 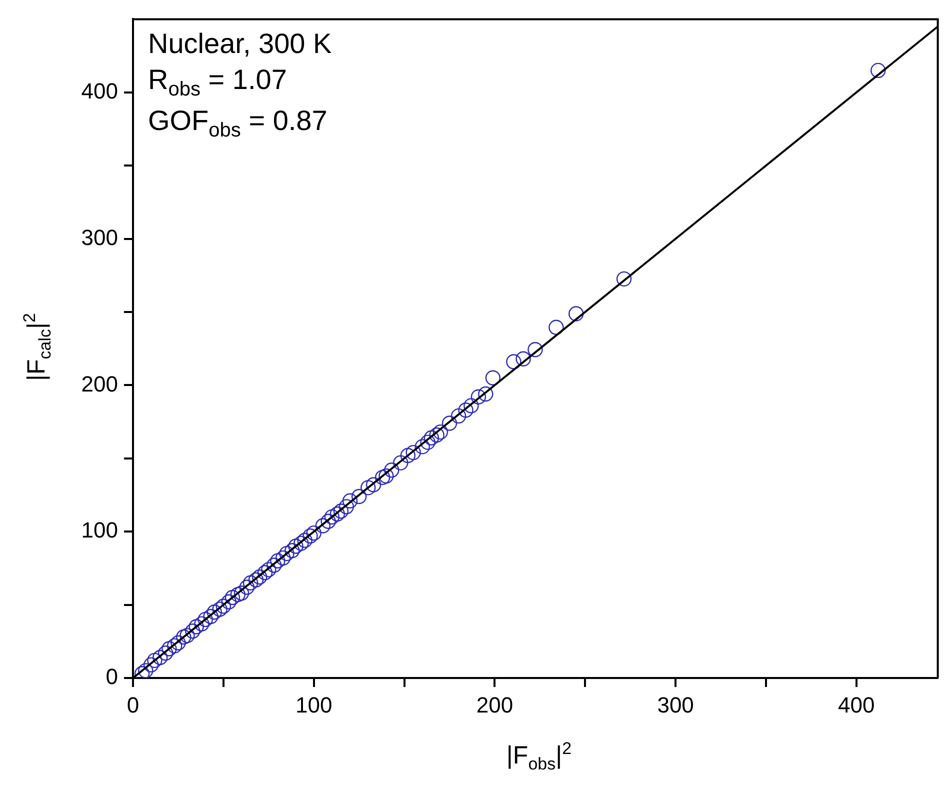 What do you see at coordinates (99, 383) in the screenshot?
I see `y-tick-label: 200` at bounding box center [99, 383].